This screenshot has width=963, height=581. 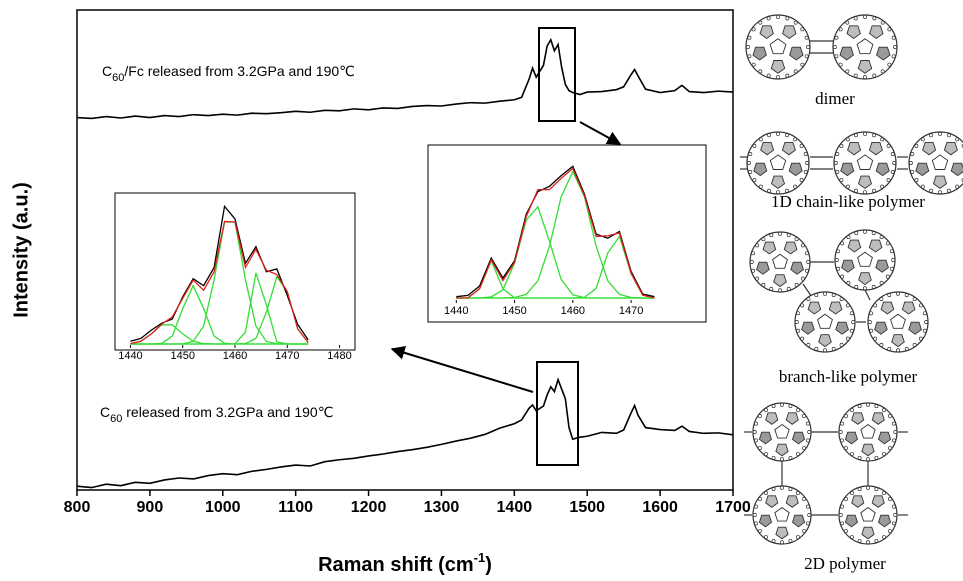 I want to click on annotation-part: released from 3.2GPa and 190℃, so click(x=227, y=412).